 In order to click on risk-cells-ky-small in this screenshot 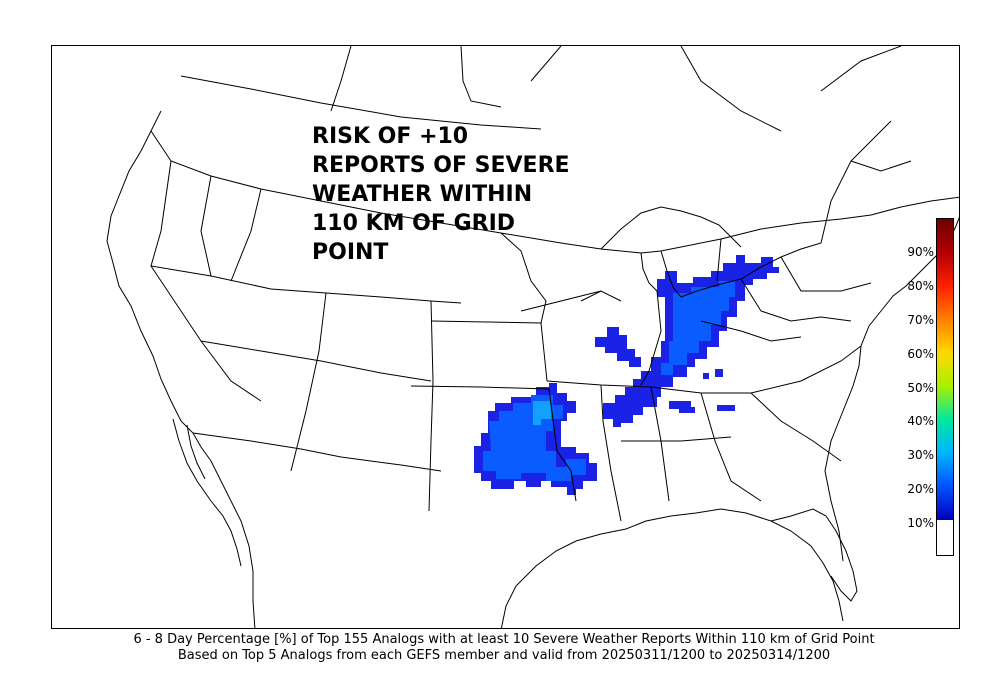, I will do `click(702, 391)`.